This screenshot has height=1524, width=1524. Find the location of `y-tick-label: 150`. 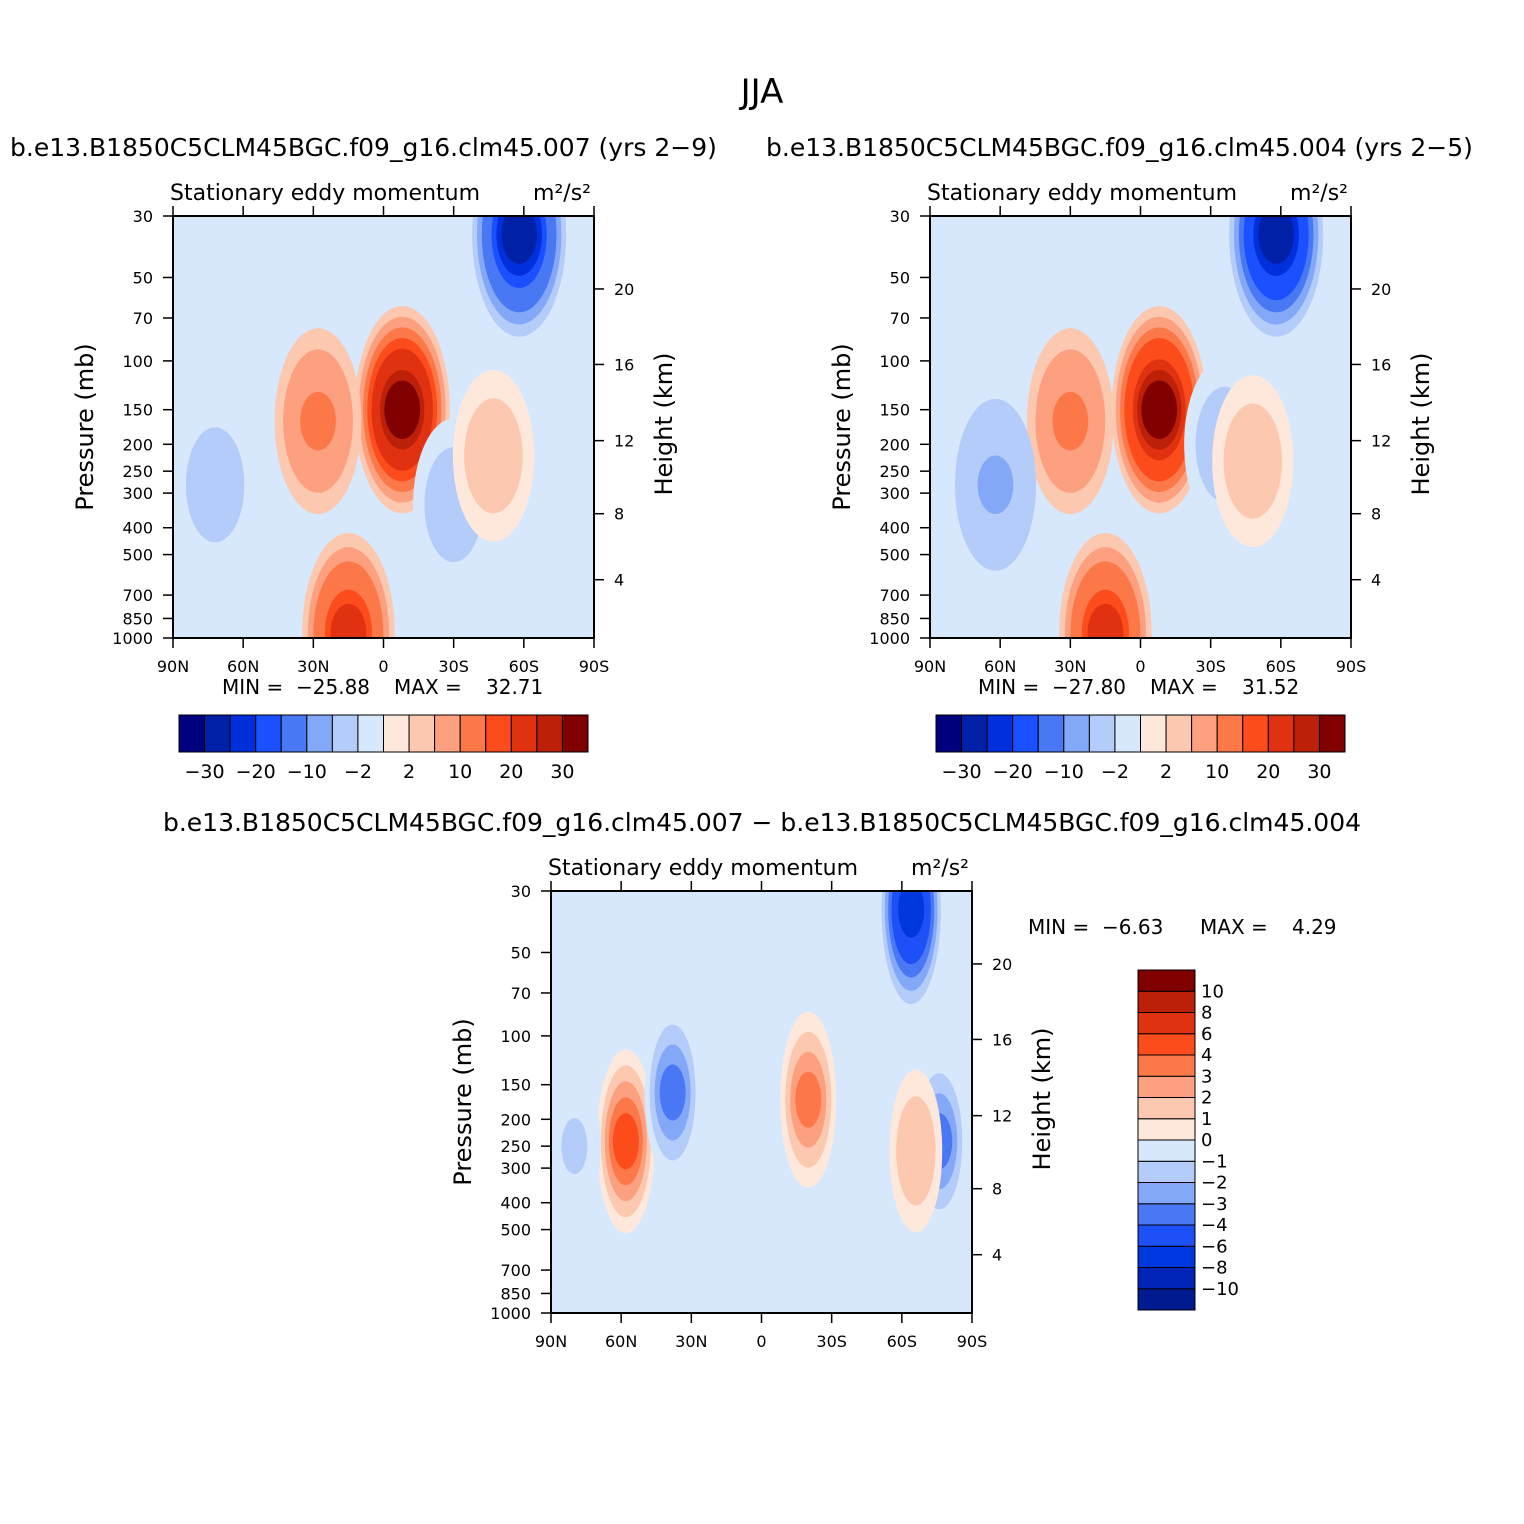

y-tick-label: 150 is located at coordinates (137, 410).